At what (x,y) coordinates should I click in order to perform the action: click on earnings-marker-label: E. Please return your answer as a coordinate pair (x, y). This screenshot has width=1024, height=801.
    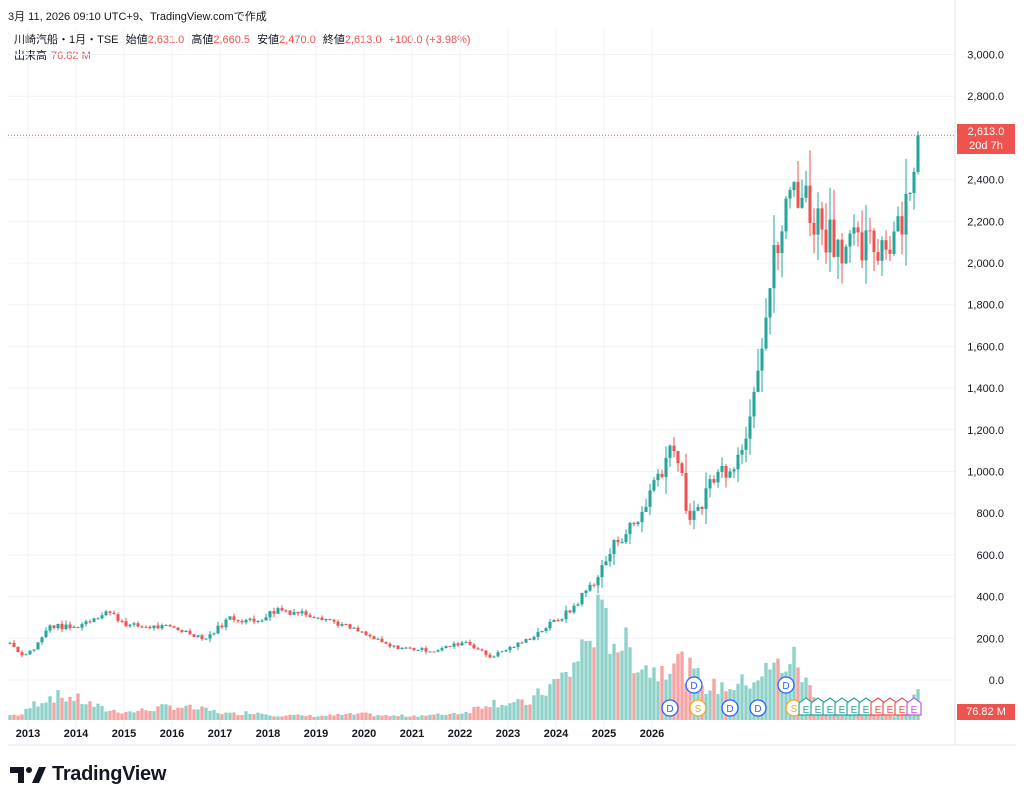
    Looking at the image, I should click on (890, 710).